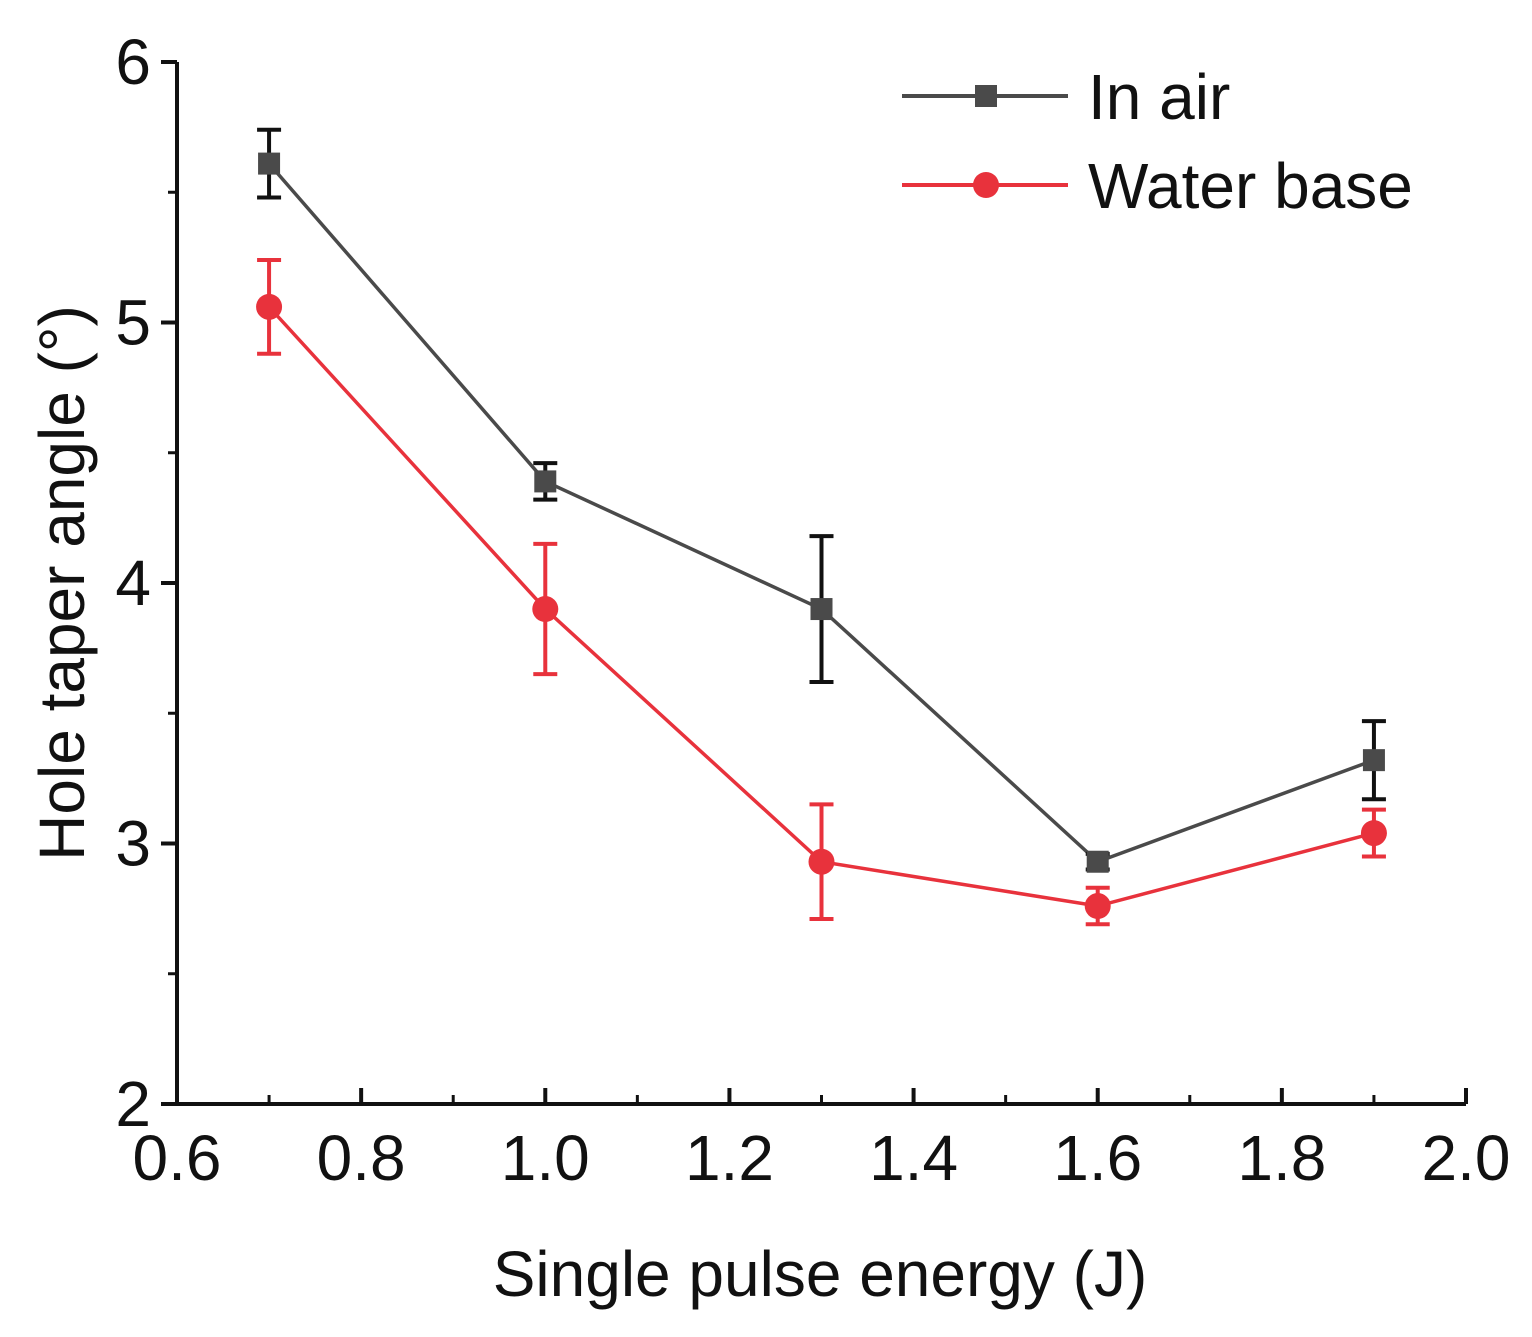  Describe the element at coordinates (913, 1158) in the screenshot. I see `x-tick-label: 1.4` at that location.